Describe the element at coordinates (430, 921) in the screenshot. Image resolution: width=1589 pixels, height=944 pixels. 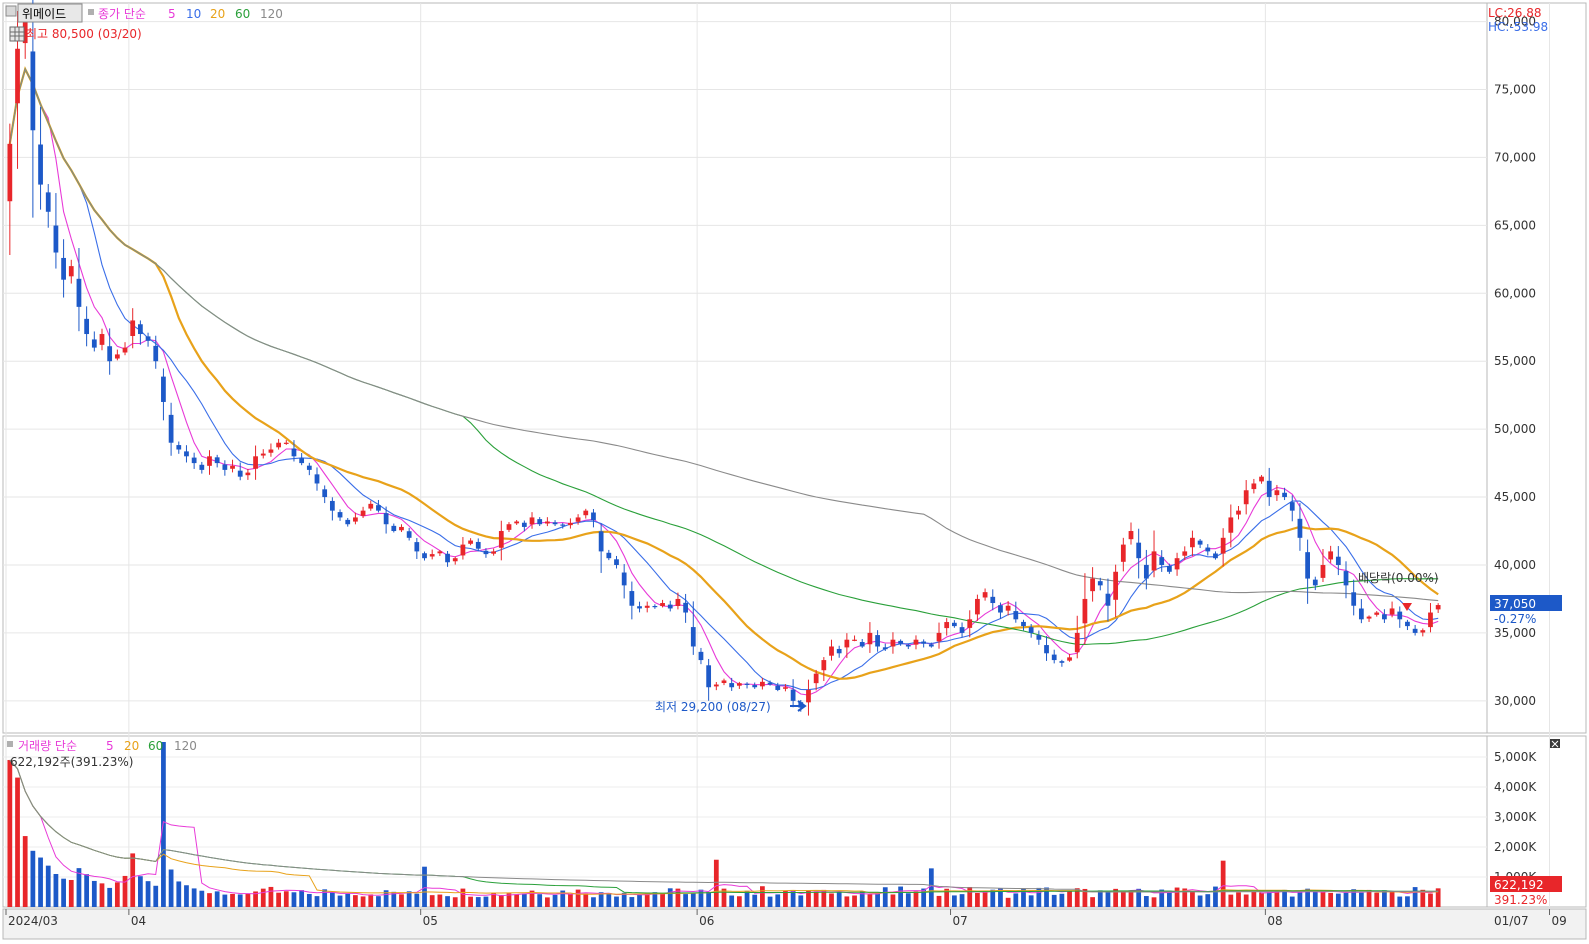
I see `month-label: 05` at that location.